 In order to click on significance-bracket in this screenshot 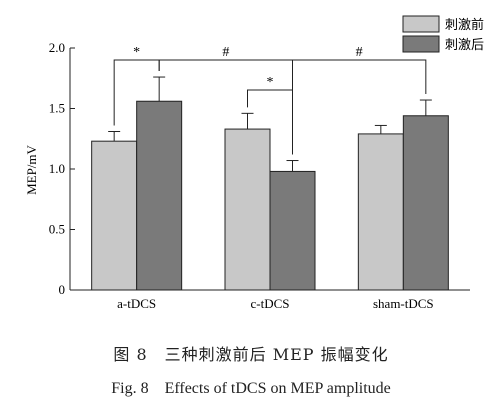, I will do `click(359, 107)`.